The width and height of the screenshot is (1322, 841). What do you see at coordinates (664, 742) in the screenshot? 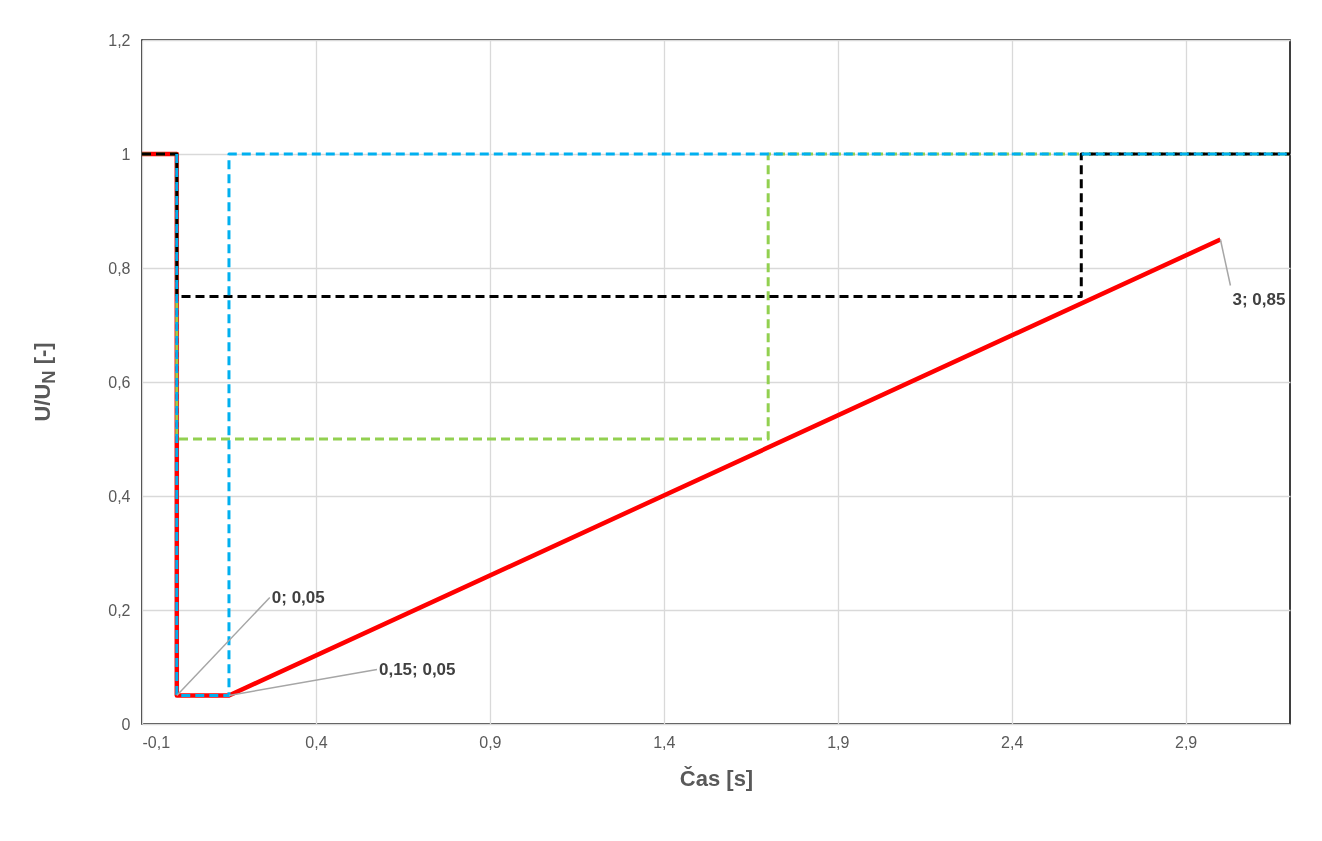
I see `x-tick-label: 1,4` at bounding box center [664, 742].